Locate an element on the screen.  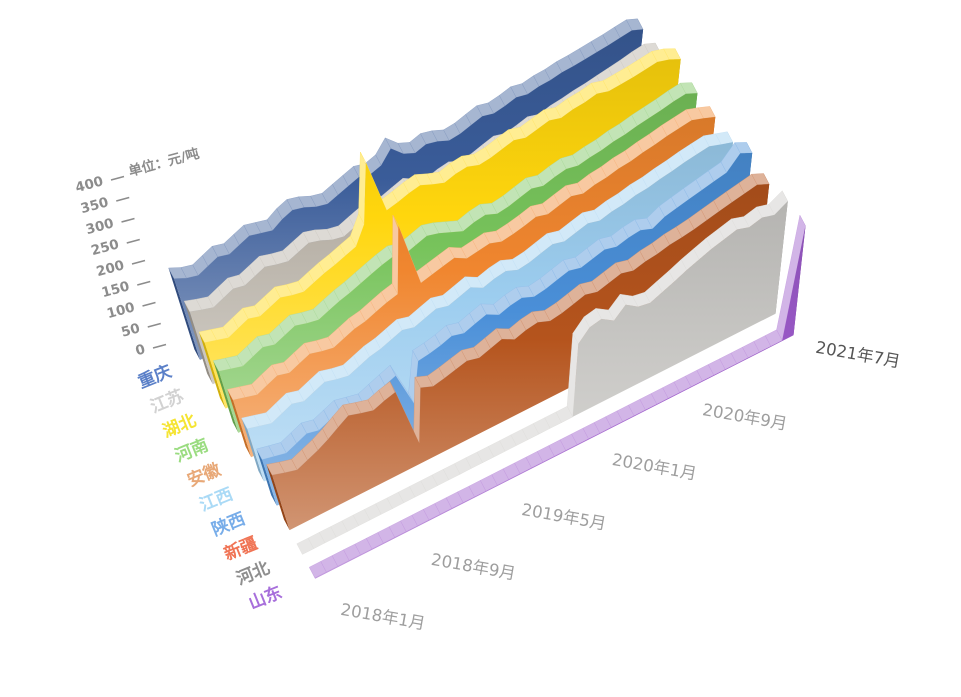
x-axis-label-3: 2020年1月 is located at coordinates (655, 467).